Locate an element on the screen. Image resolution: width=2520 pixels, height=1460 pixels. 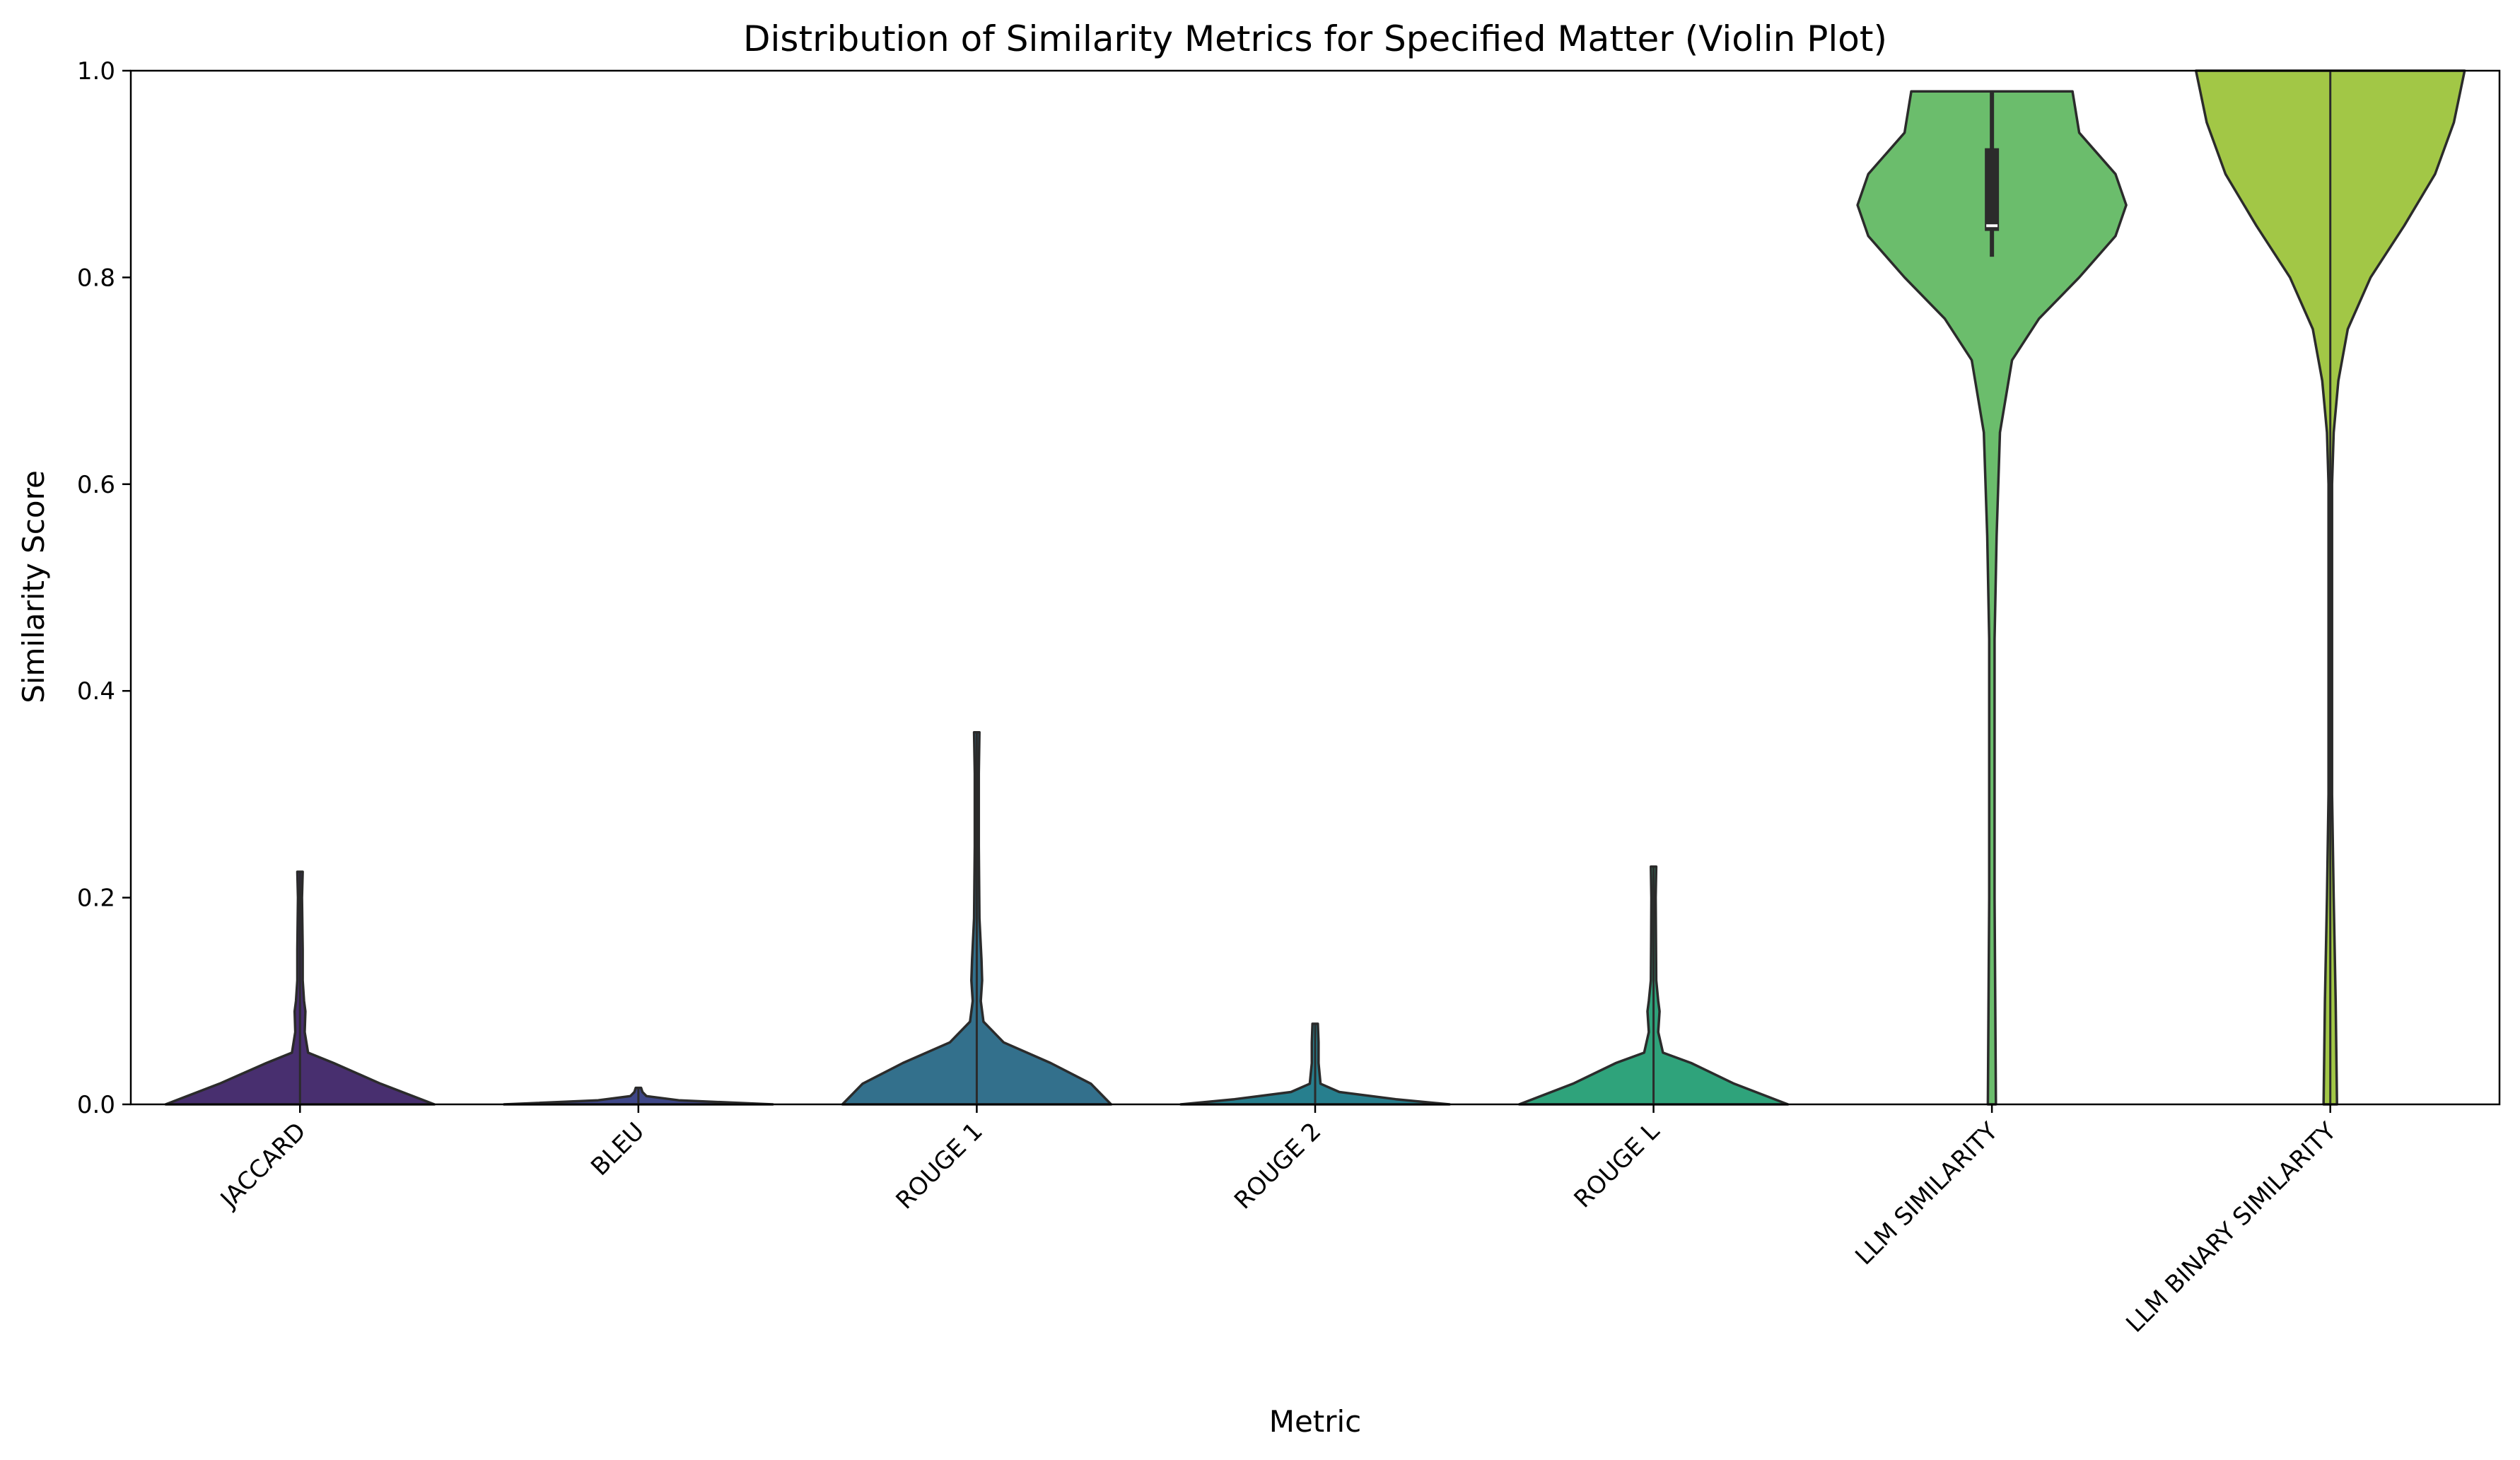
y-ticks: 0.0 0.2 0.4 0.6 0.8 1.0 is located at coordinates (104, 588).